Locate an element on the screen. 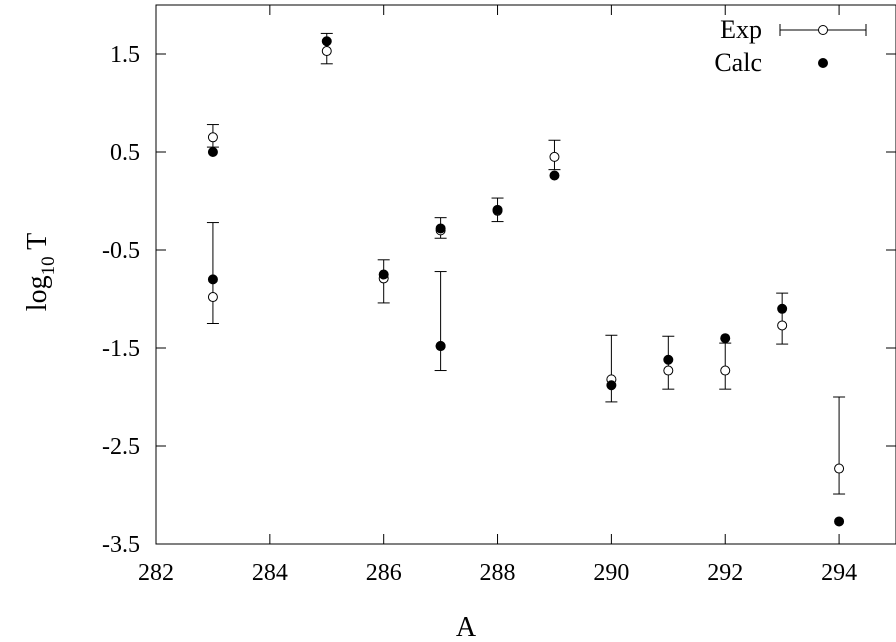 The height and width of the screenshot is (642, 896). y-axis-title: log10 T is located at coordinates (40, 272).